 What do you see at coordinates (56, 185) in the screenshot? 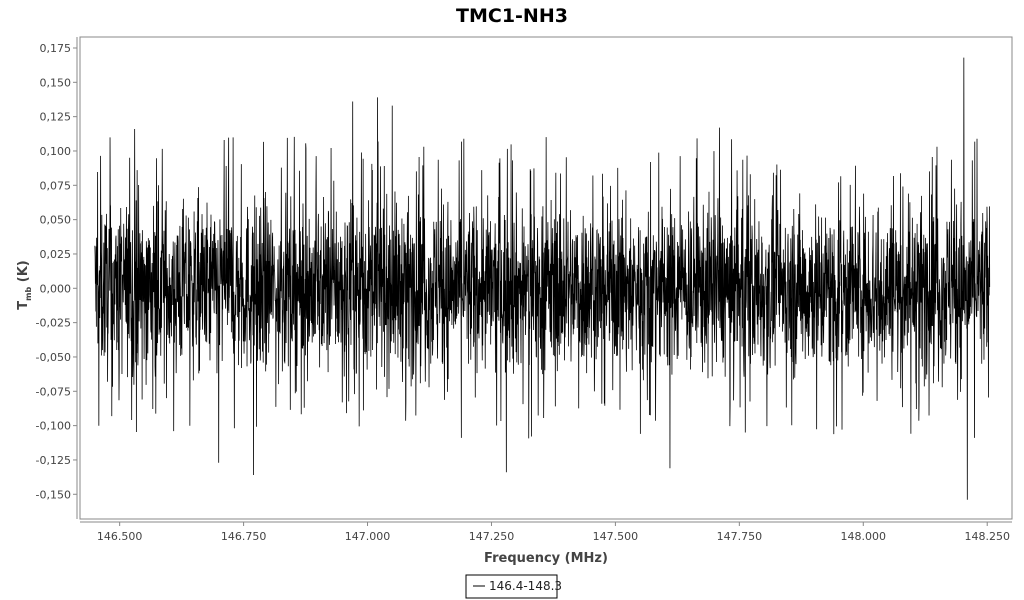
I see `y-tick-label: 0,075` at bounding box center [56, 185].